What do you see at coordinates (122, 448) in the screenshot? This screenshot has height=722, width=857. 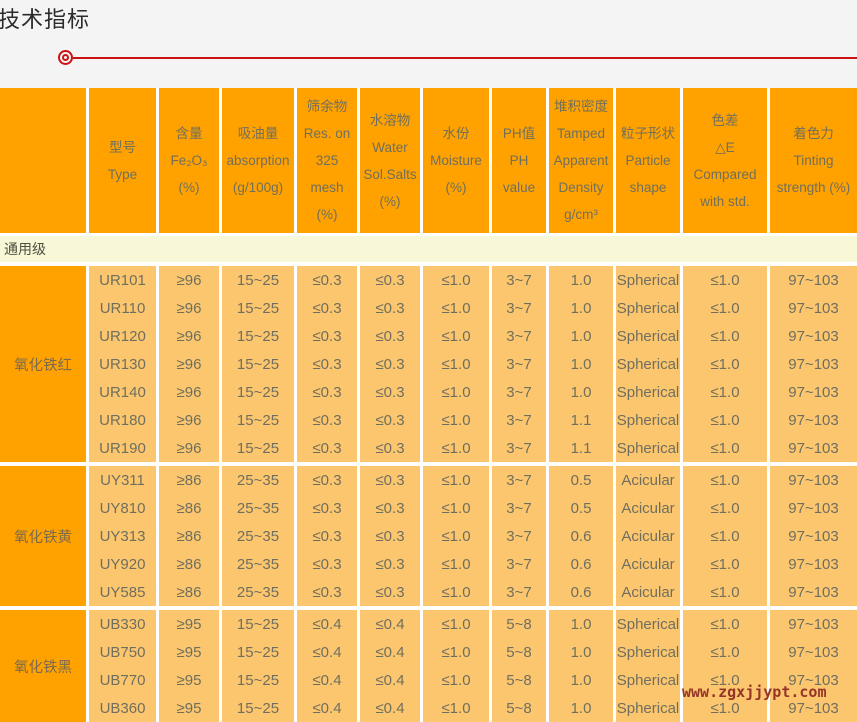 I see `type-cell: UR190` at bounding box center [122, 448].